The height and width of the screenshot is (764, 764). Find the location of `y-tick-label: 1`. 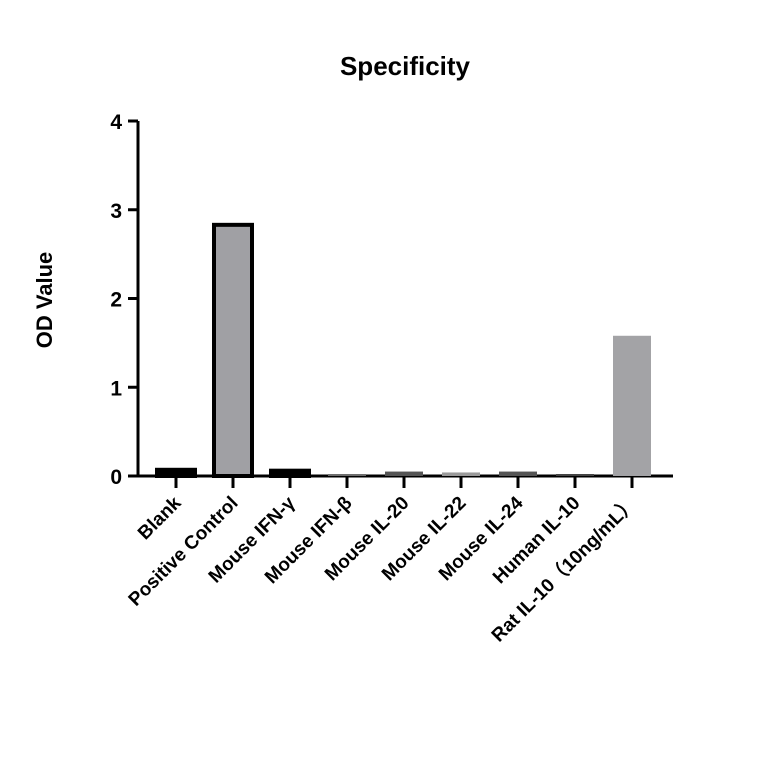

y-tick-label: 1 is located at coordinates (116, 388).